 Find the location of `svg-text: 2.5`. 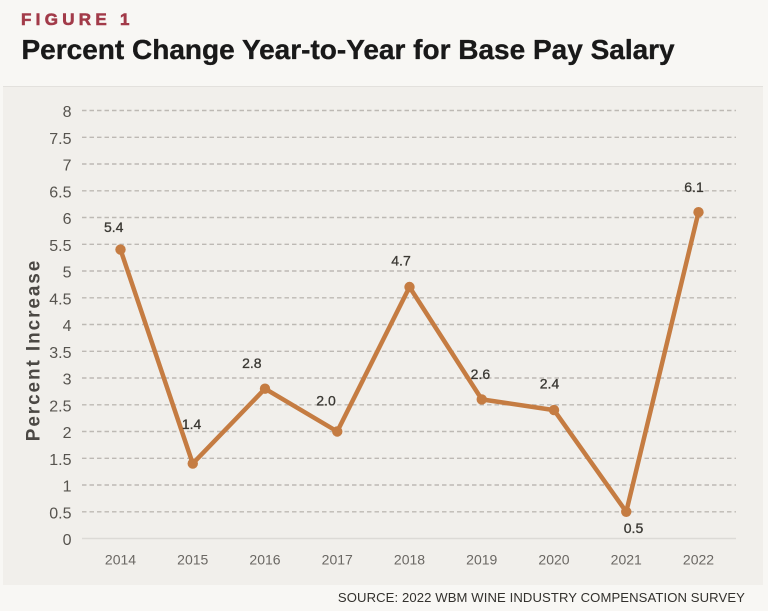

svg-text: 2.5 is located at coordinates (60, 406).